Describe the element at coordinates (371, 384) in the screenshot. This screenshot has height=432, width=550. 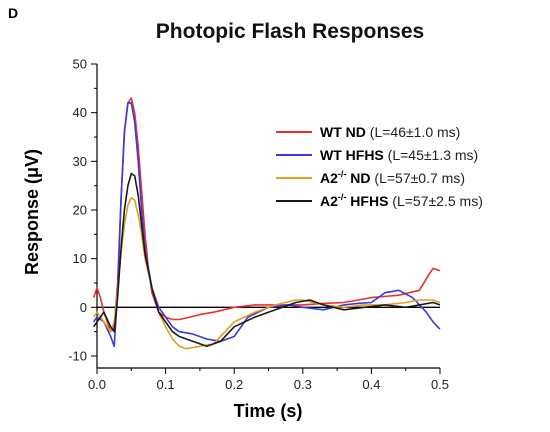
I see `x-tick-label: 0.4` at that location.